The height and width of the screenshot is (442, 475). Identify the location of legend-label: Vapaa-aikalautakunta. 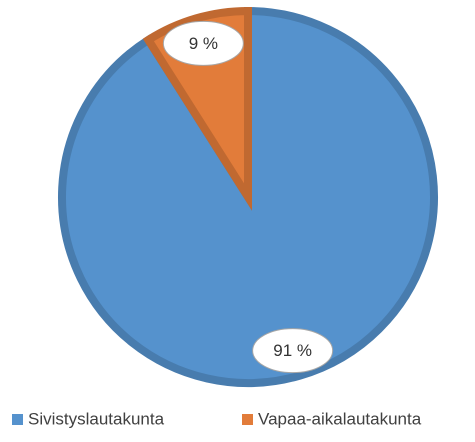
(340, 418).